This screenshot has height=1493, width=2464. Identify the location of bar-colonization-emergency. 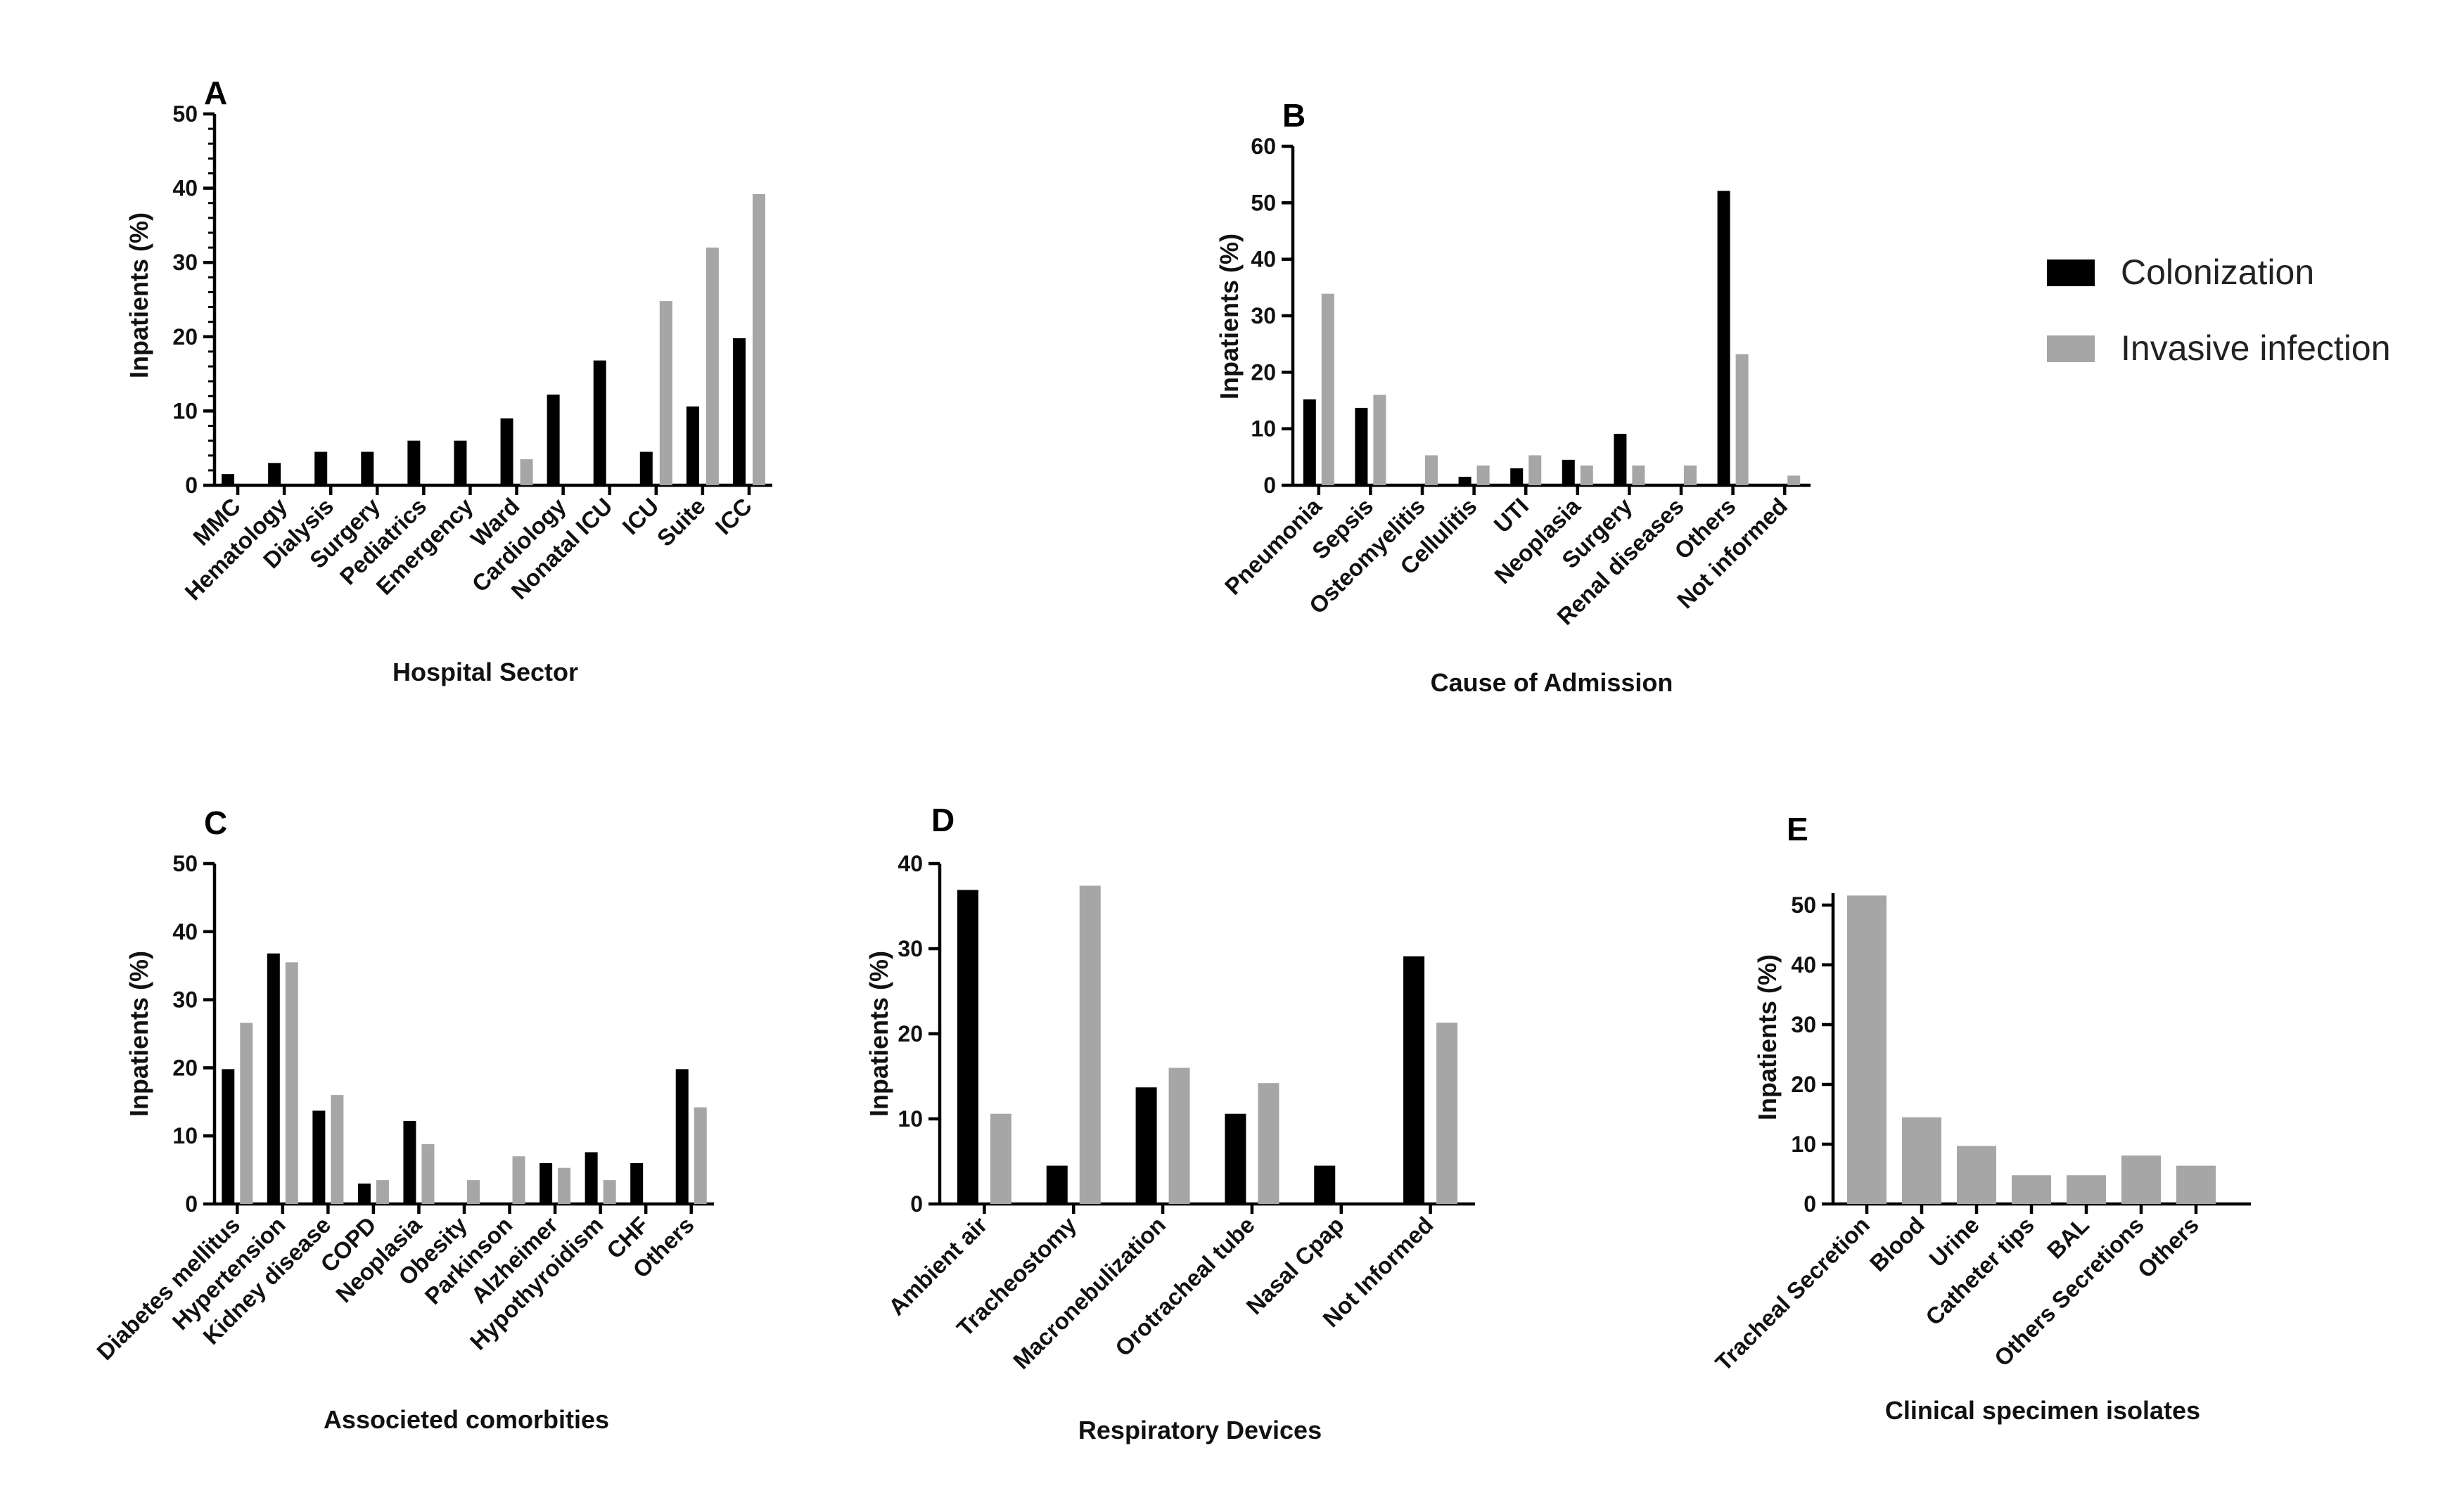
(460, 463).